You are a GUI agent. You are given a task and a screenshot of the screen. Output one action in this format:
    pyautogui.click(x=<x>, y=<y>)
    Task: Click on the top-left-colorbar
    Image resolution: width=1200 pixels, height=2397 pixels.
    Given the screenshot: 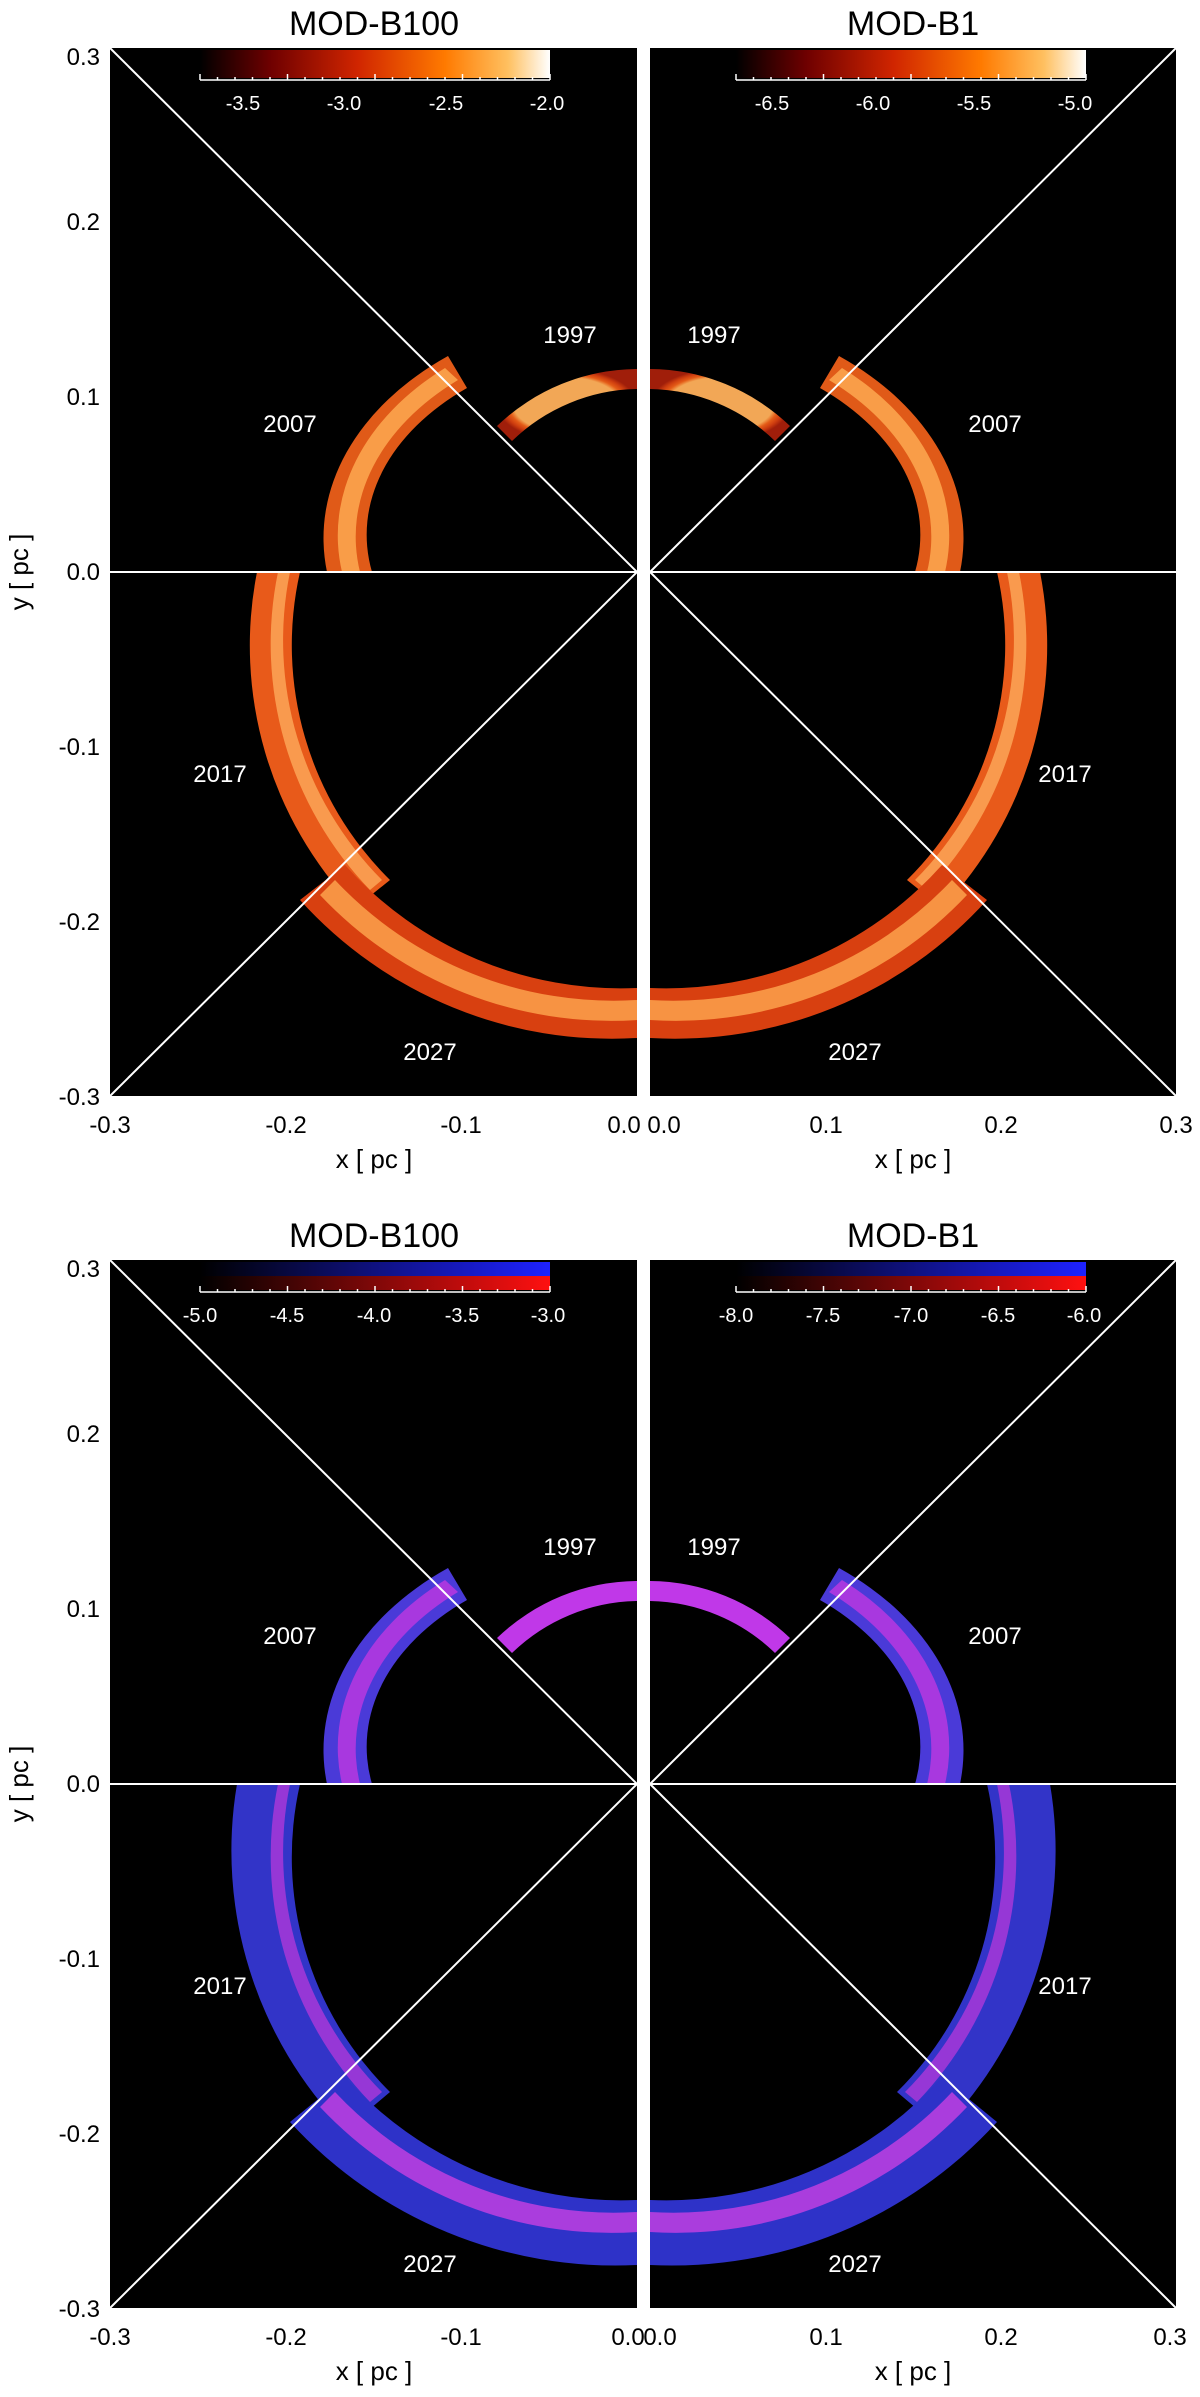 What is the action you would take?
    pyautogui.click(x=375, y=64)
    